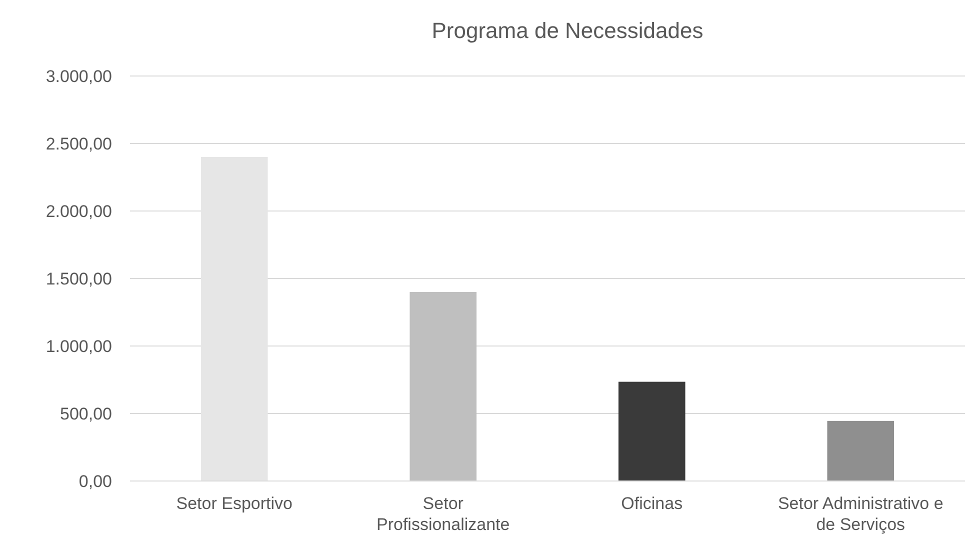 This screenshot has width=971, height=551. Describe the element at coordinates (443, 514) in the screenshot. I see `x-tick-label: Setor Profissionalizante` at that location.